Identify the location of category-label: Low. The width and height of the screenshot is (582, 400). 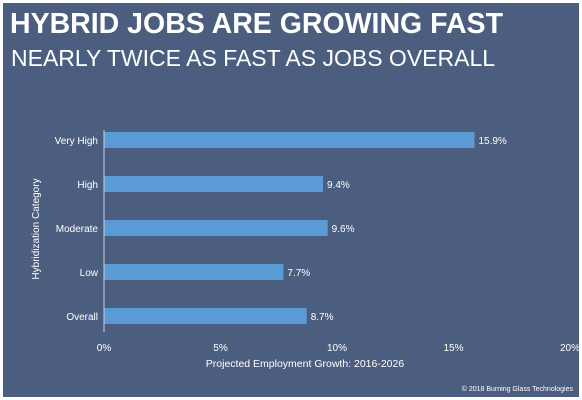
(89, 273).